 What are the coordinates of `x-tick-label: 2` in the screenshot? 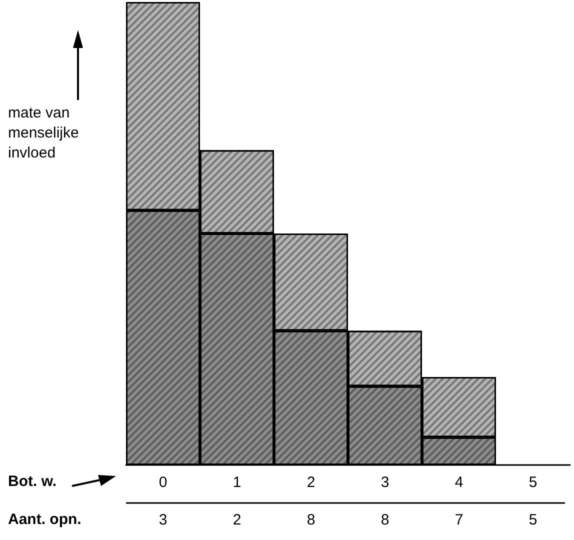 It's located at (311, 482).